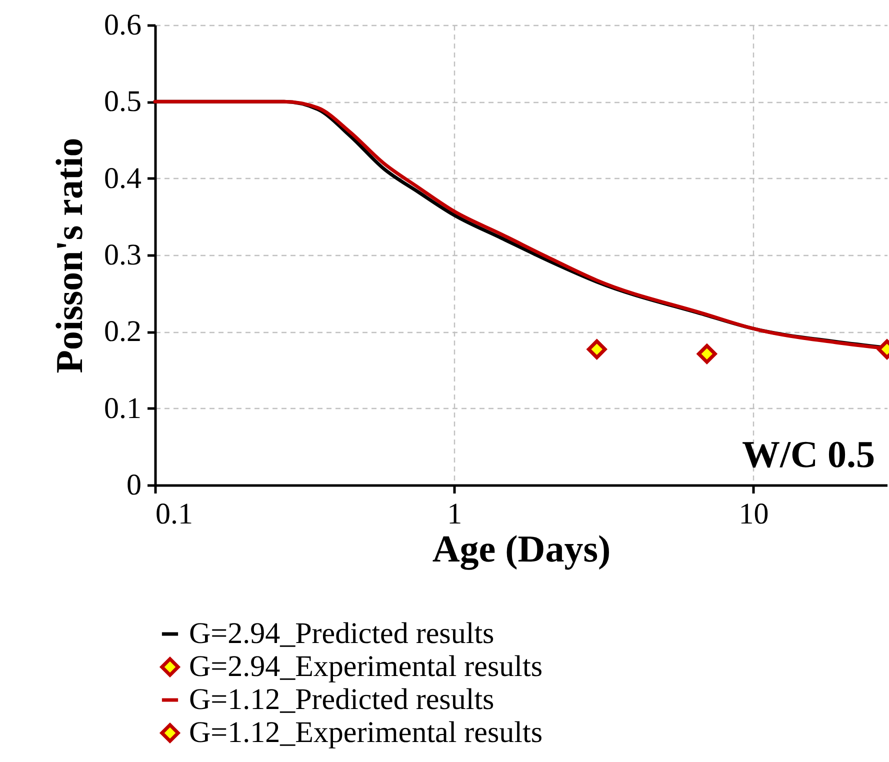  I want to click on y-tick-label: 0.1, so click(123, 408).